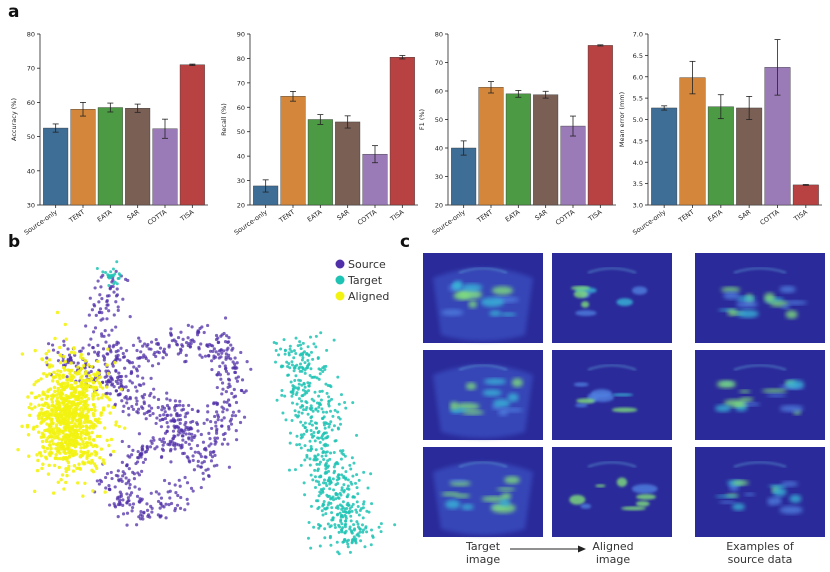 The image size is (830, 572). I want to click on y-tick-label: 70, so click(241, 83).